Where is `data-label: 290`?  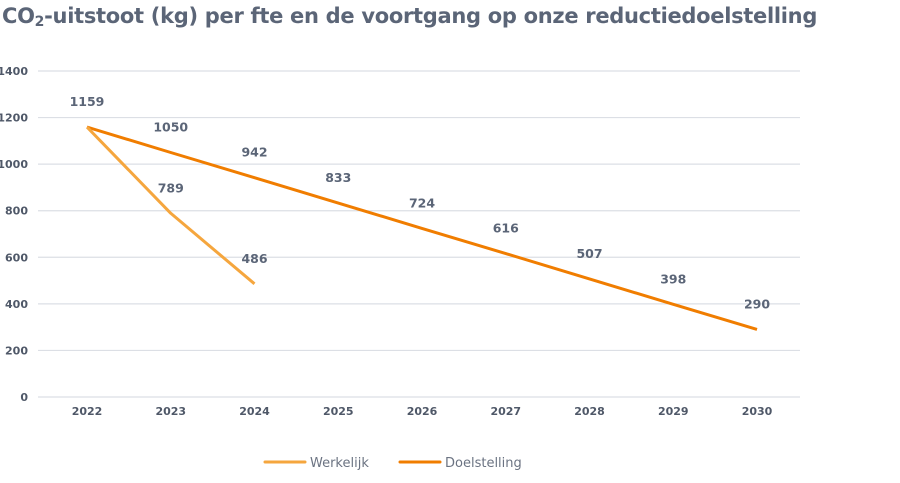 data-label: 290 is located at coordinates (757, 303).